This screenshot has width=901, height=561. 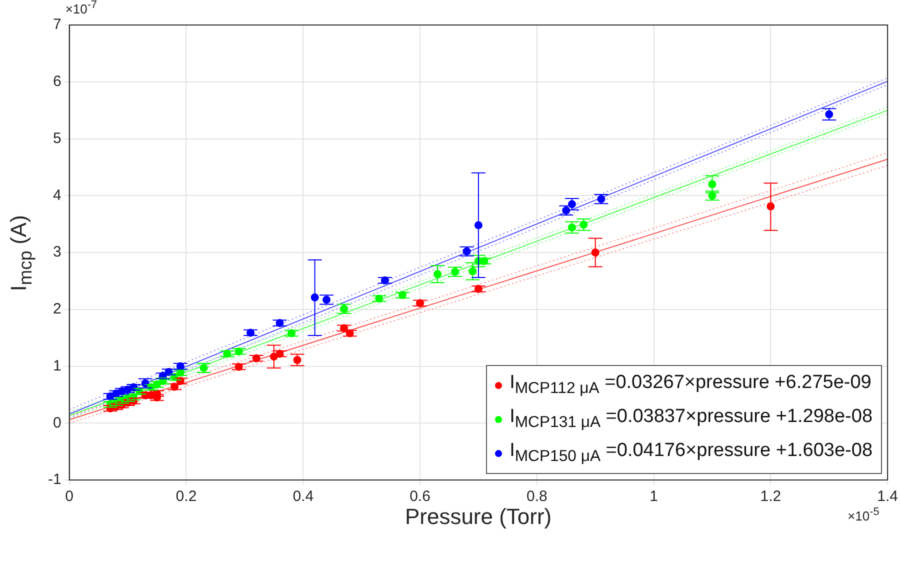 What do you see at coordinates (186, 497) in the screenshot?
I see `x-tick-label: 0.2` at bounding box center [186, 497].